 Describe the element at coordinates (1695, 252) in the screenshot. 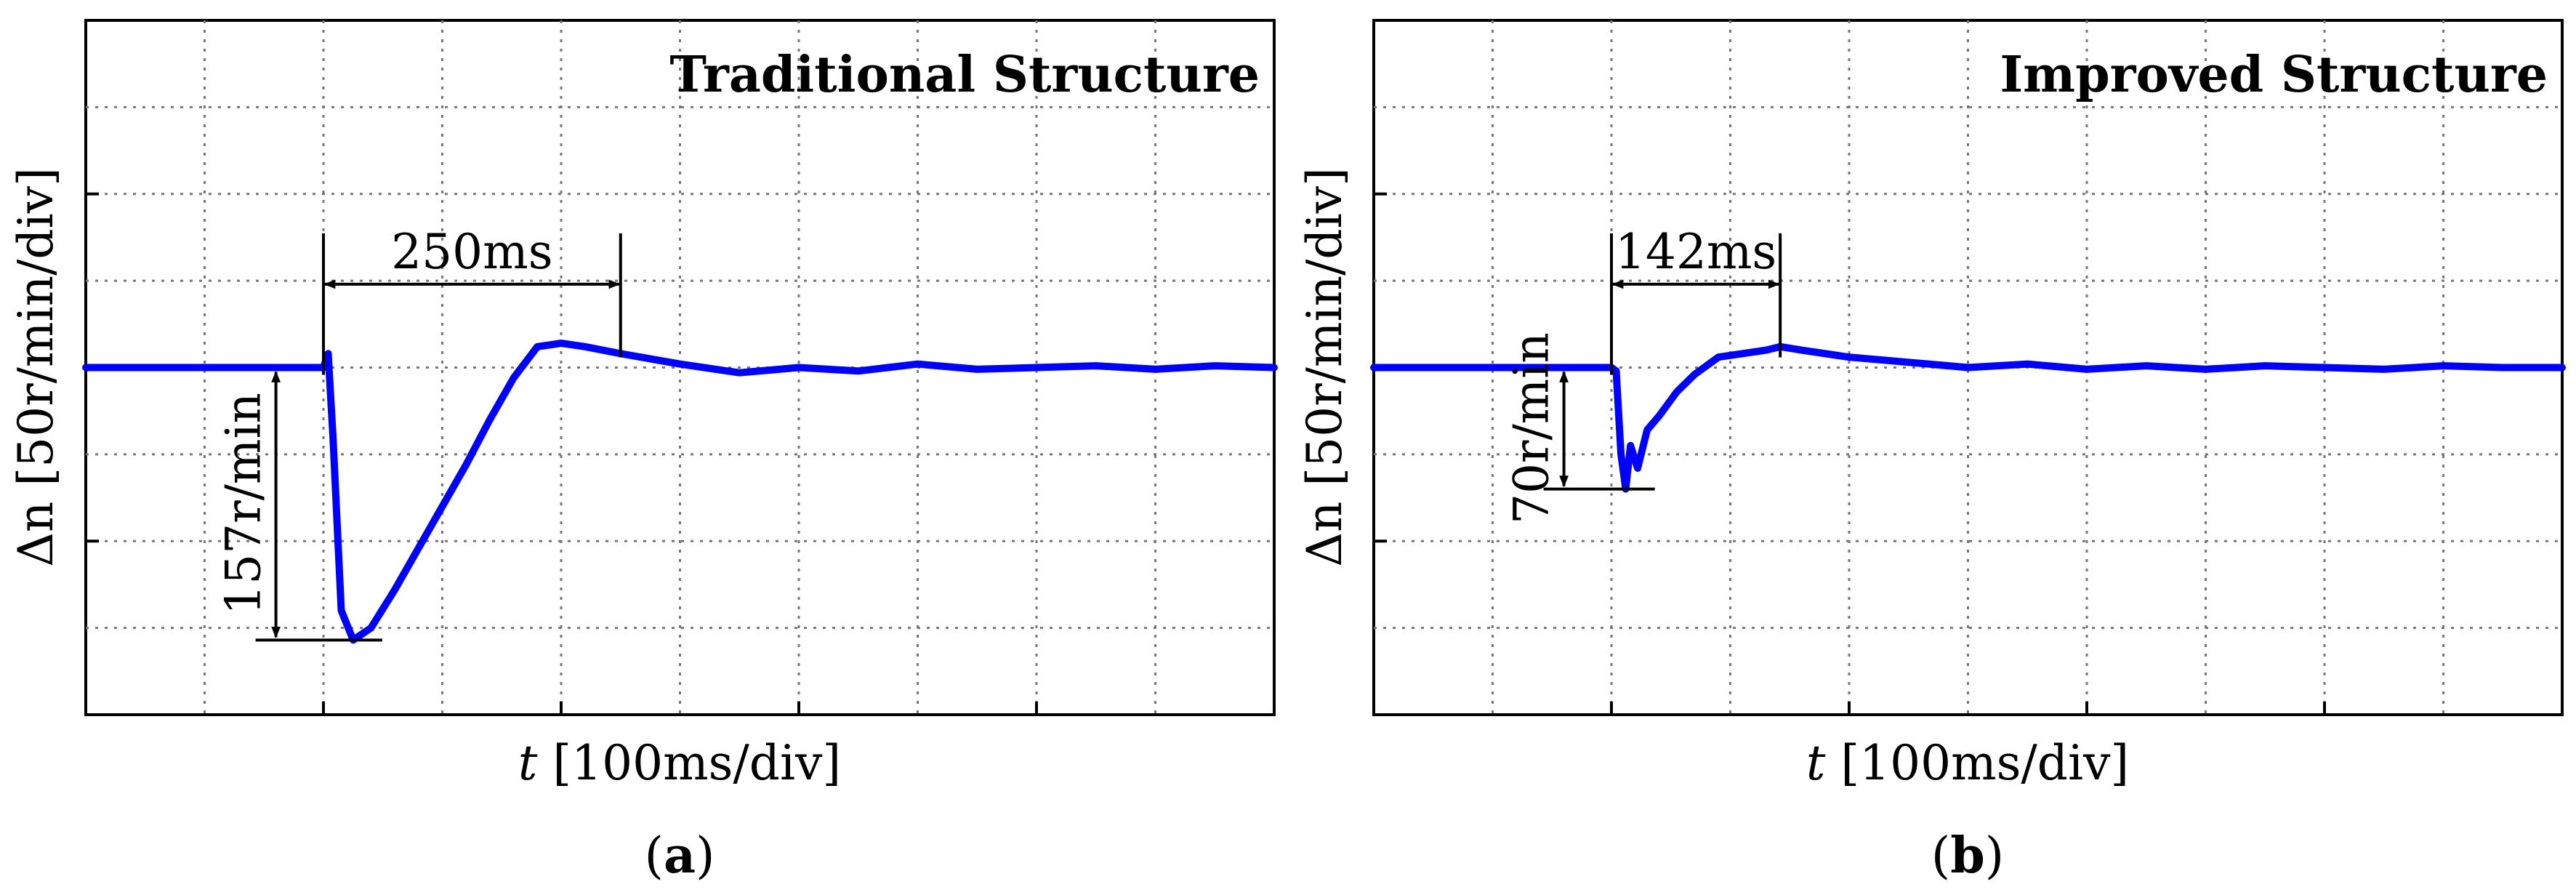

I see `recovery-label: 142ms` at that location.